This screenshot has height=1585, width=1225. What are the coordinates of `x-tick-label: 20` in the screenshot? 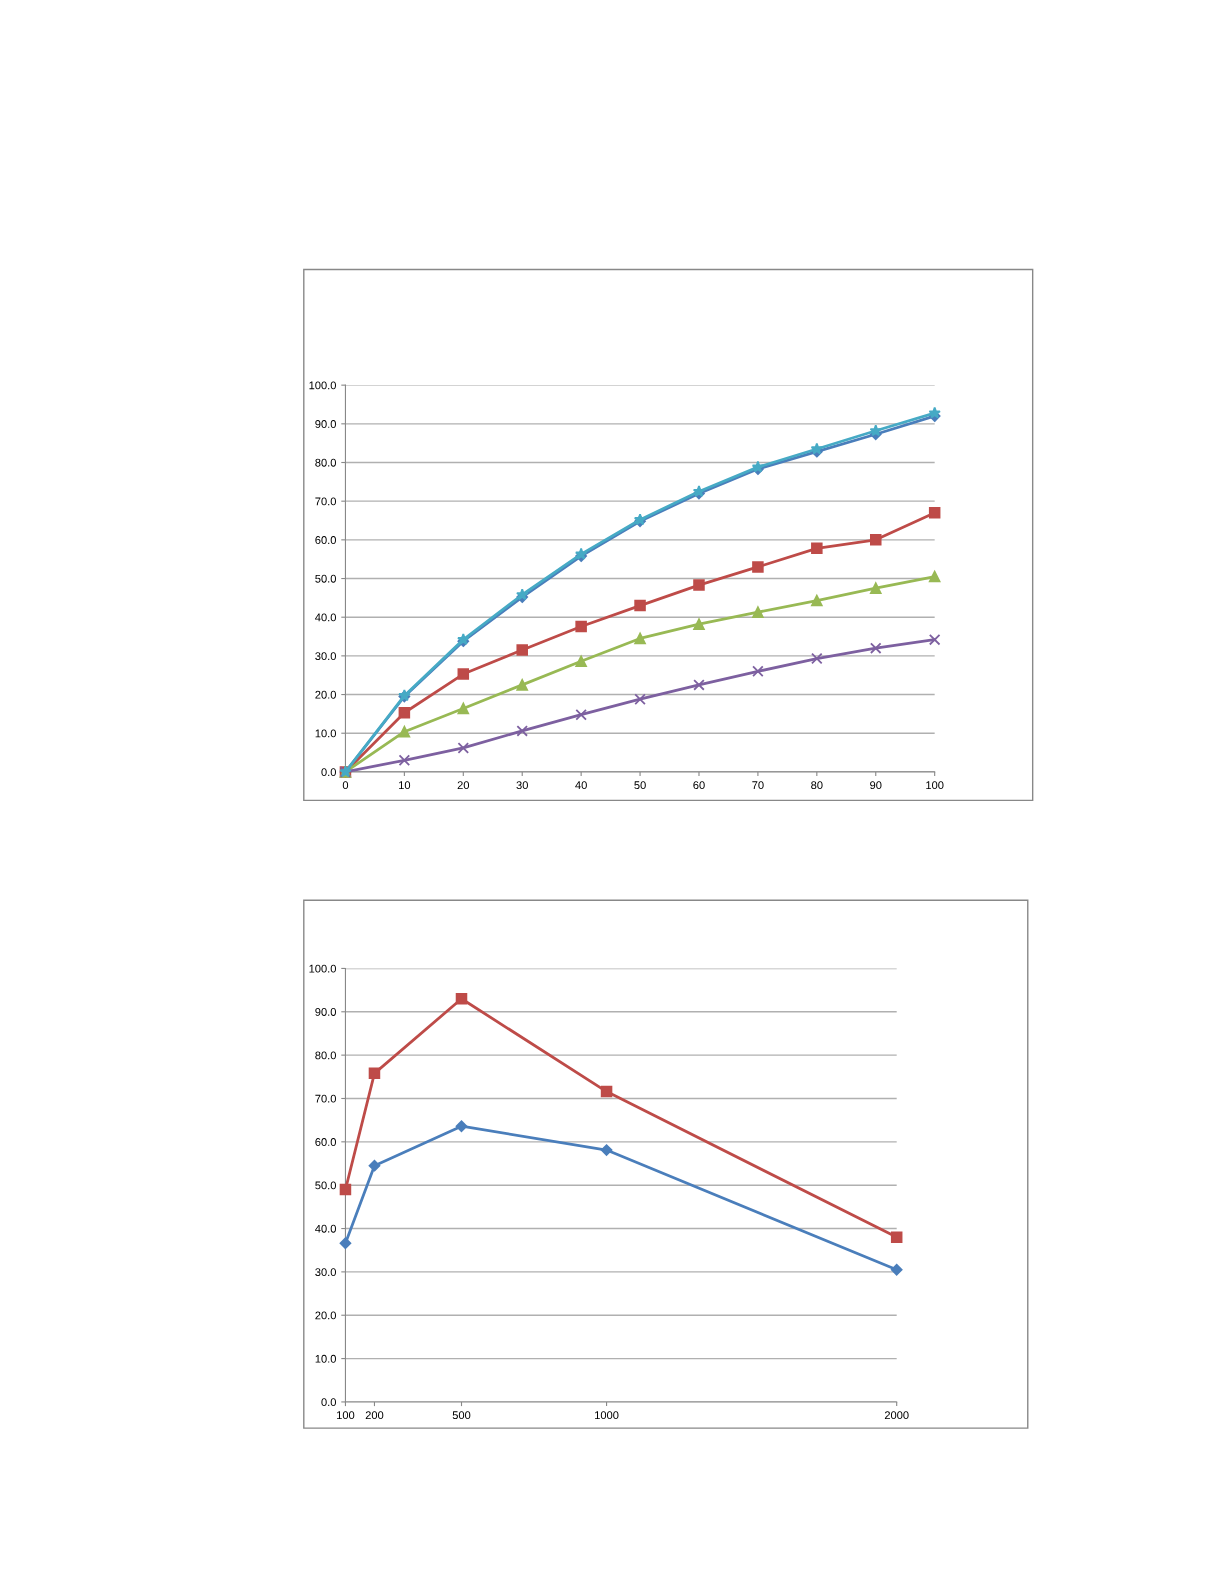 It's located at (463, 785).